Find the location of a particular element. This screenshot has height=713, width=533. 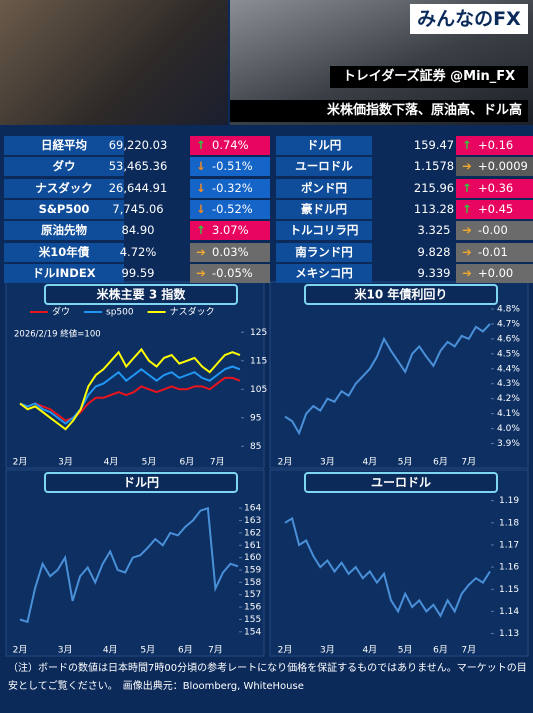

row-name: 米10年債 is located at coordinates (64, 252).